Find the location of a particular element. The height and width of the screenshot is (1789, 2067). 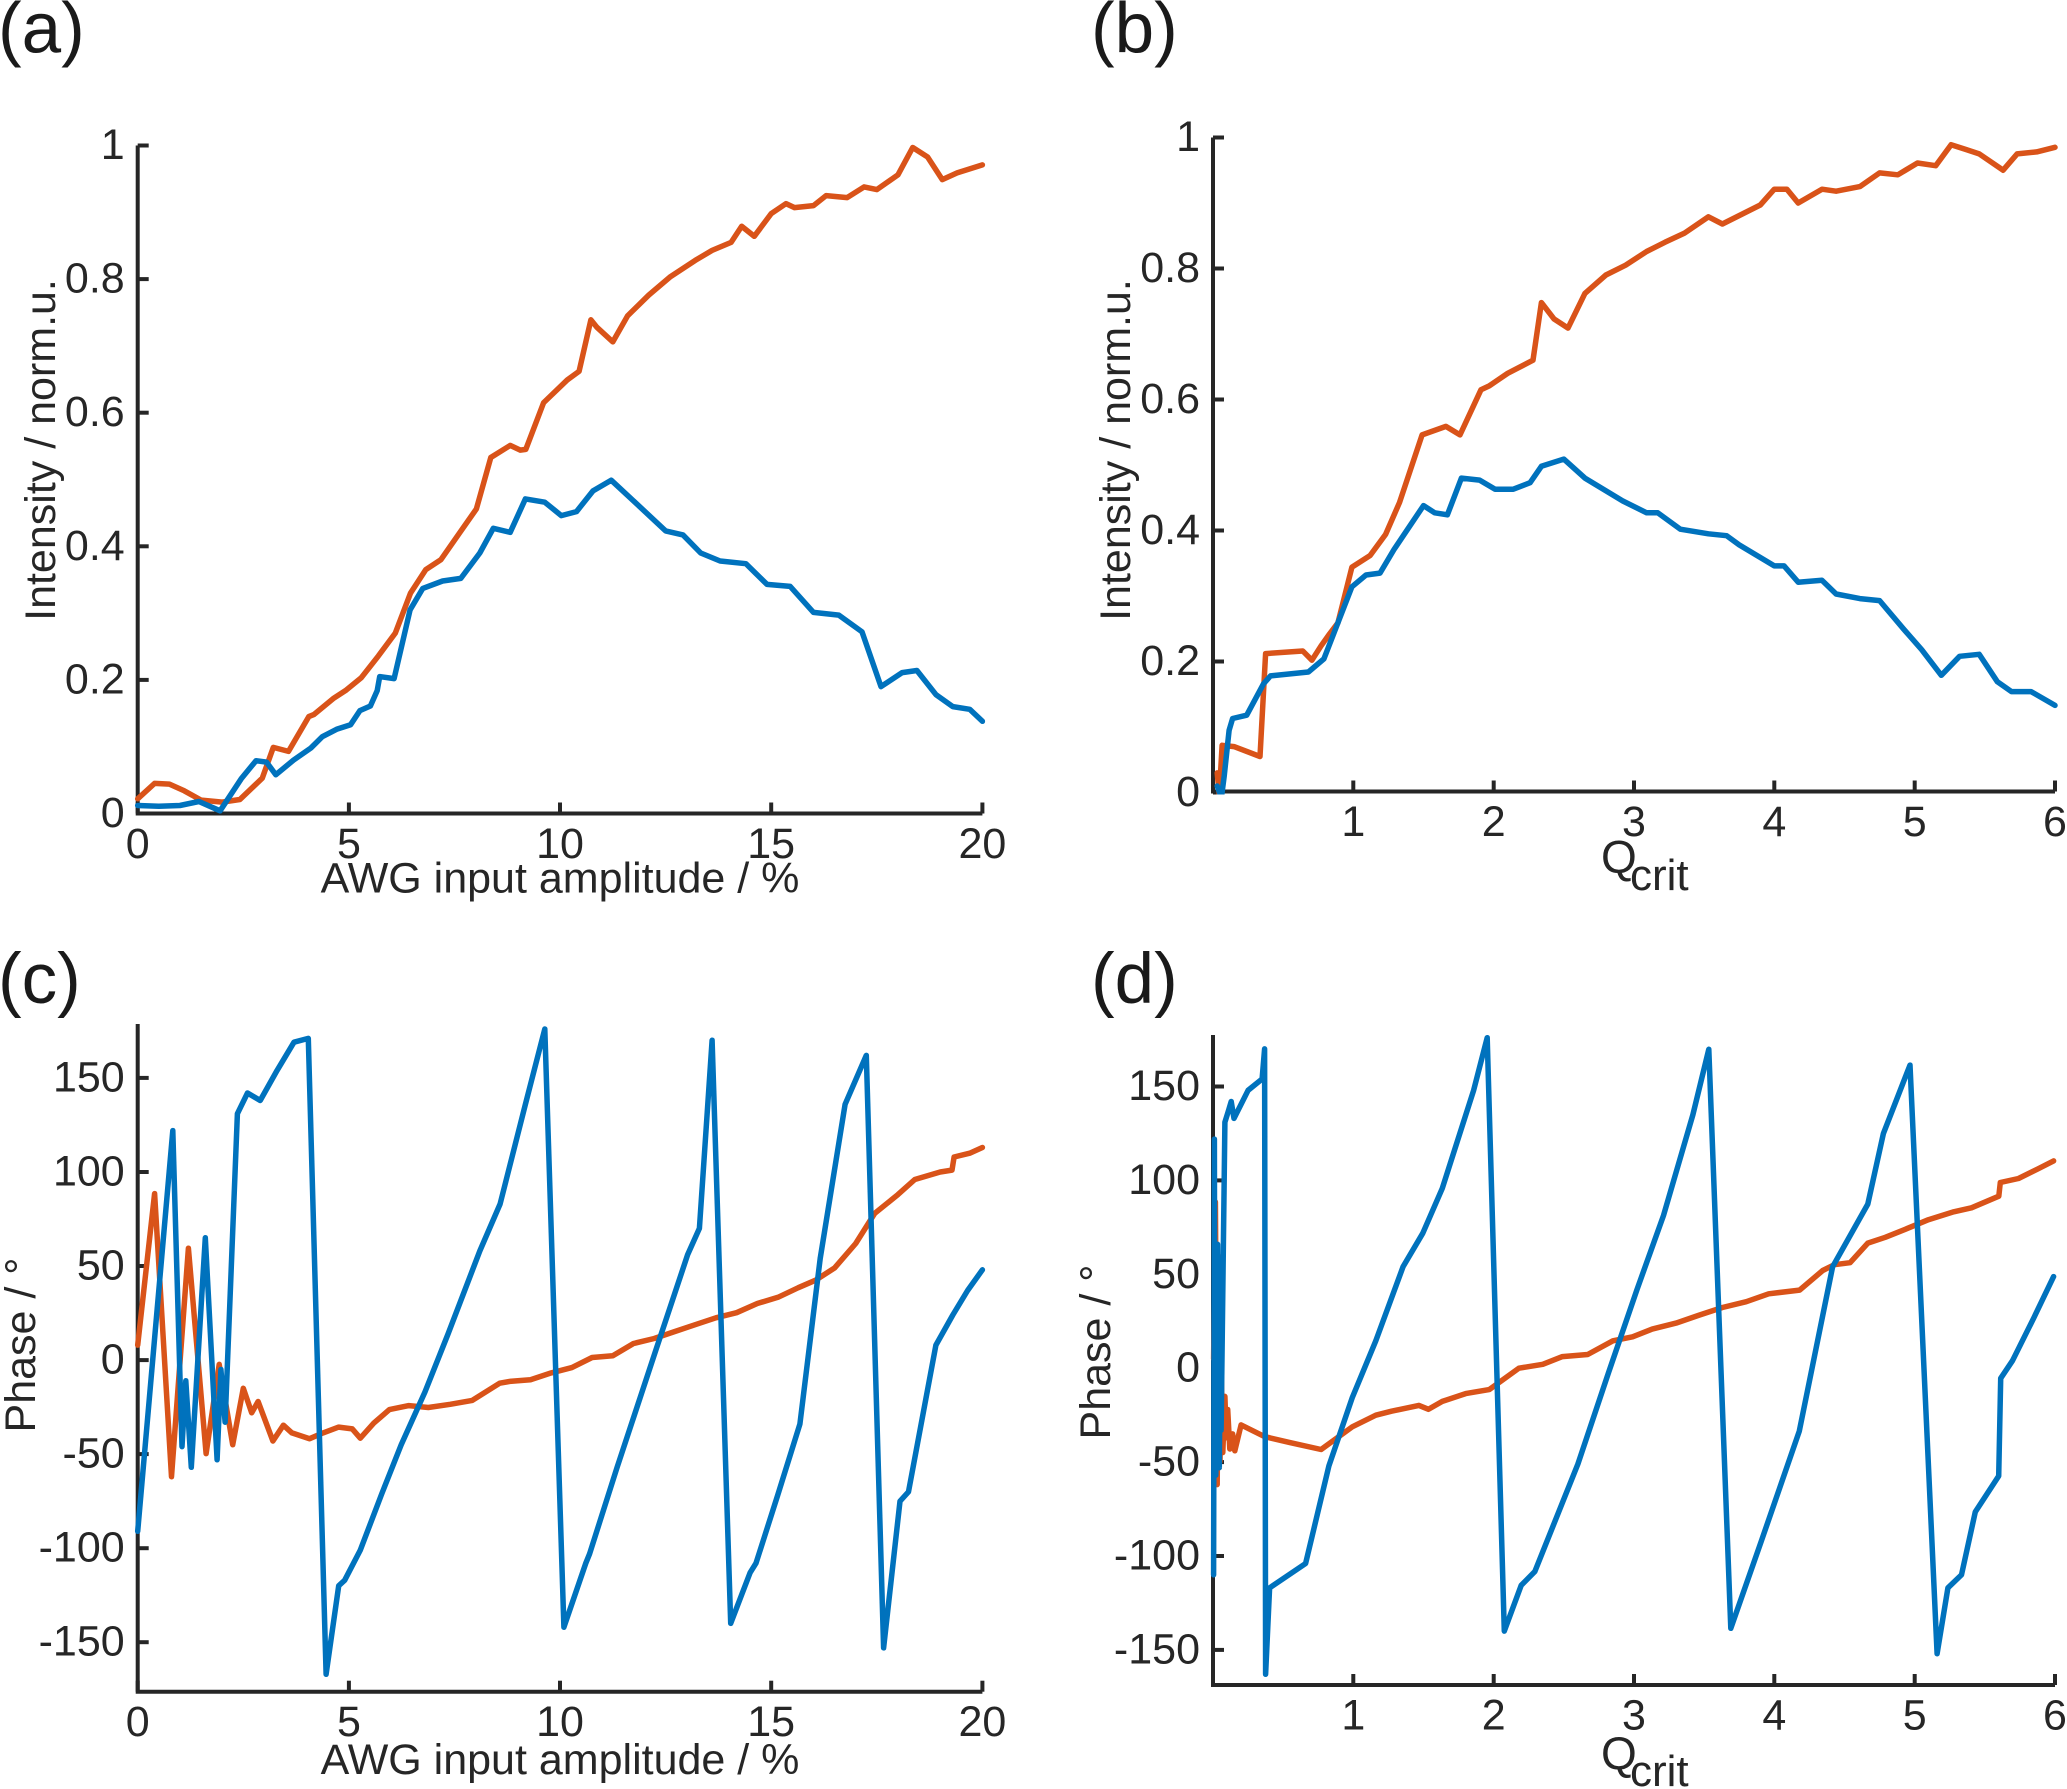

svg-text: (b) is located at coordinates (1134, 34).